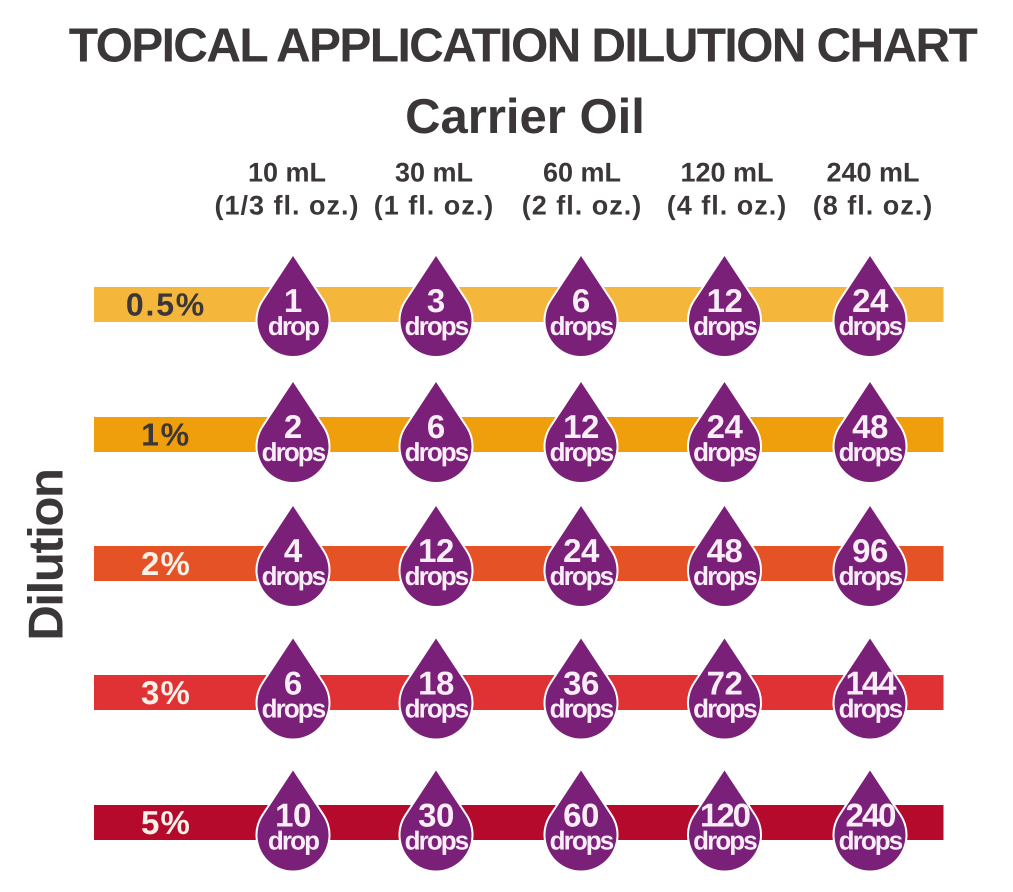  What do you see at coordinates (166, 692) in the screenshot?
I see `svg-text: 3%` at bounding box center [166, 692].